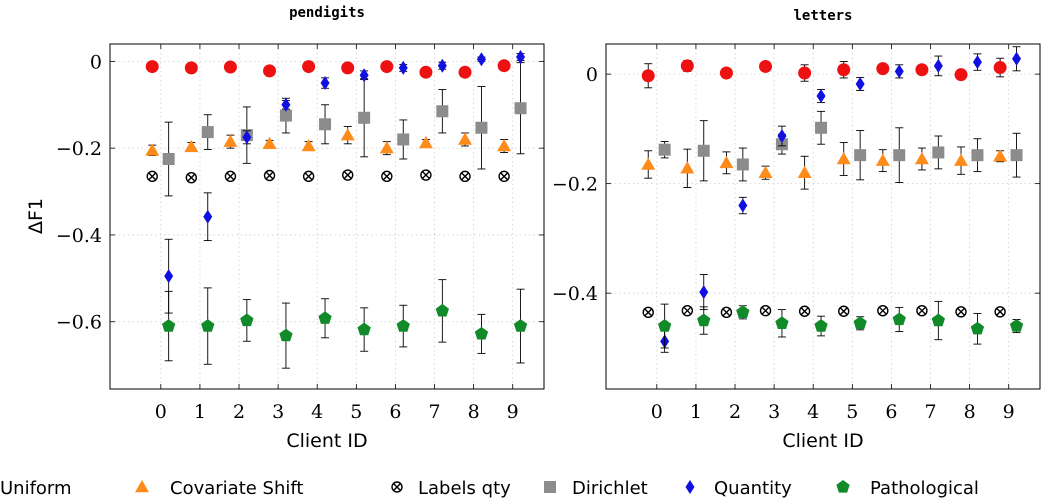 Image resolution: width=1047 pixels, height=502 pixels. What do you see at coordinates (575, 294) in the screenshot?
I see `y-tick-label: −0.4` at bounding box center [575, 294].